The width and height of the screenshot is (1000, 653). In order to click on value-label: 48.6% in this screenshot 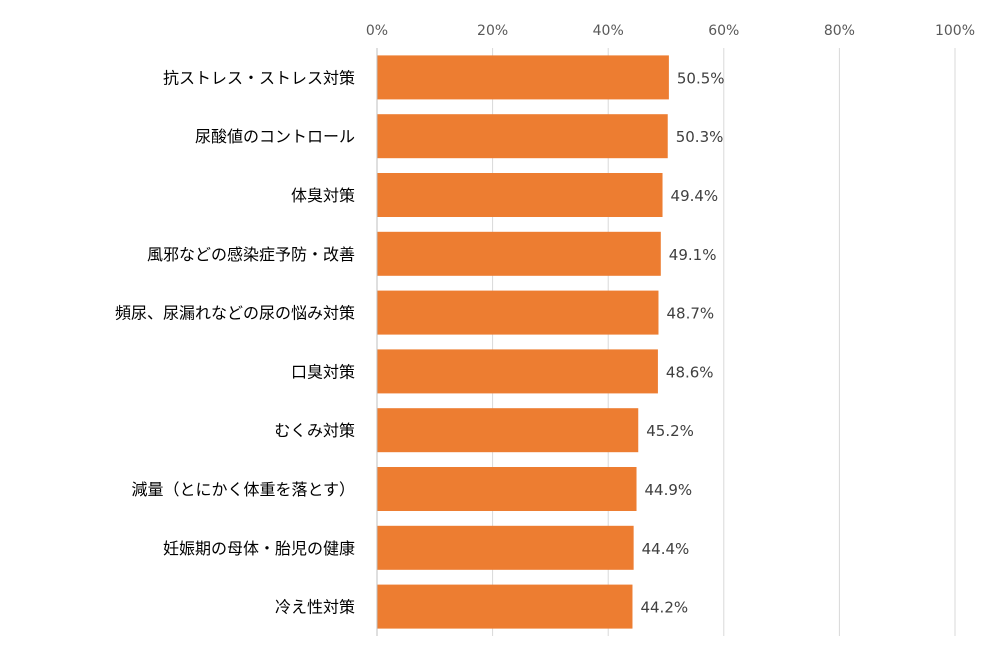, I will do `click(690, 372)`.